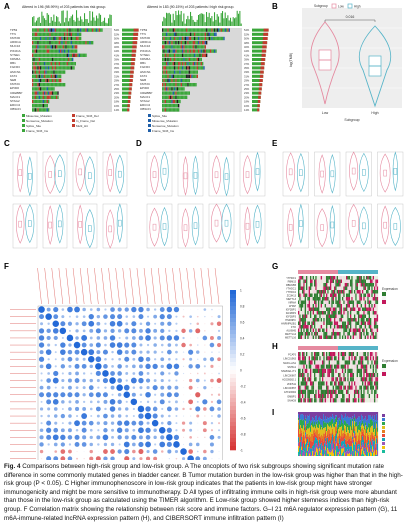 The height and width of the screenshot is (528, 410). I want to click on legend-high-swatch, so click(350, 6).